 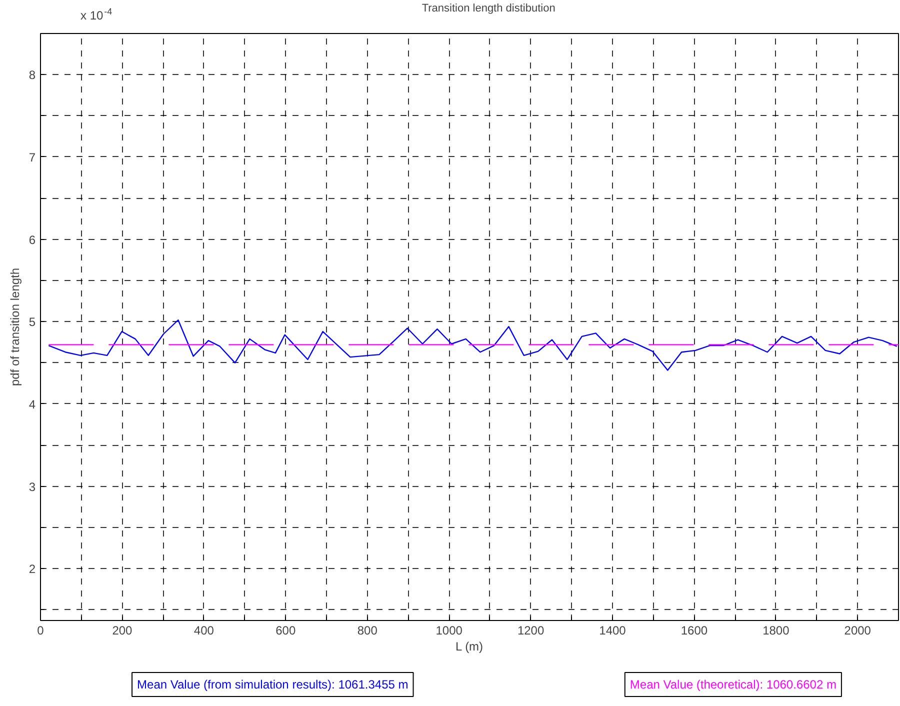 I want to click on x-tick-label: 2000, so click(x=858, y=631).